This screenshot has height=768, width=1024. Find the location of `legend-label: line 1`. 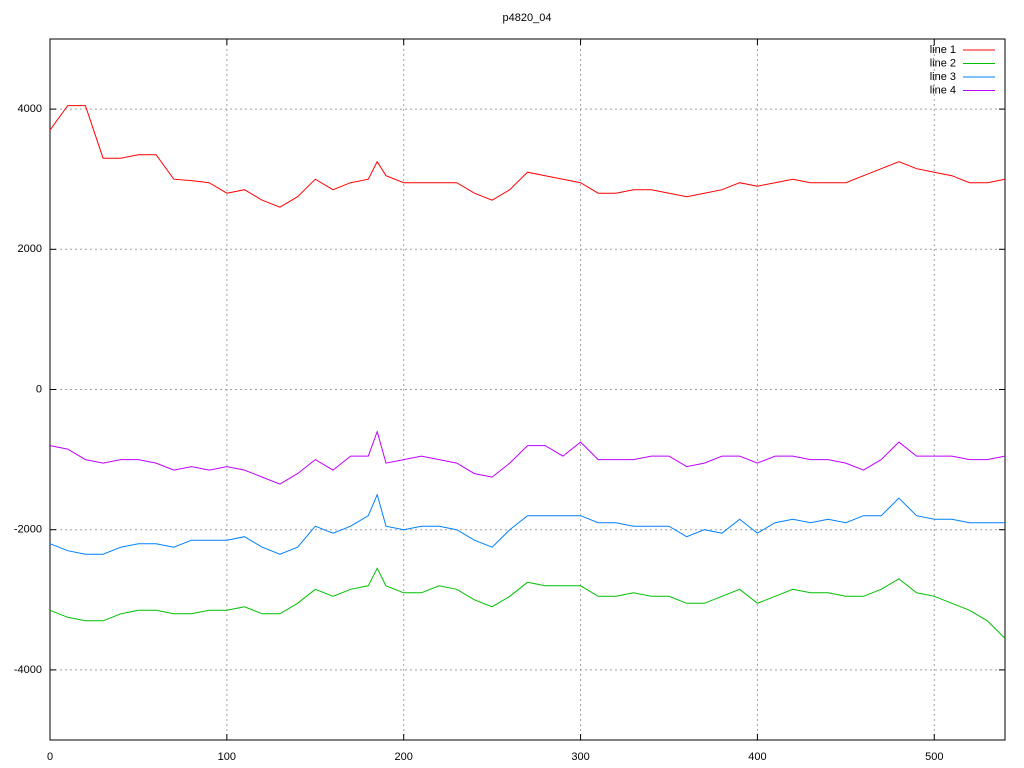

legend-label: line 1 is located at coordinates (943, 50).